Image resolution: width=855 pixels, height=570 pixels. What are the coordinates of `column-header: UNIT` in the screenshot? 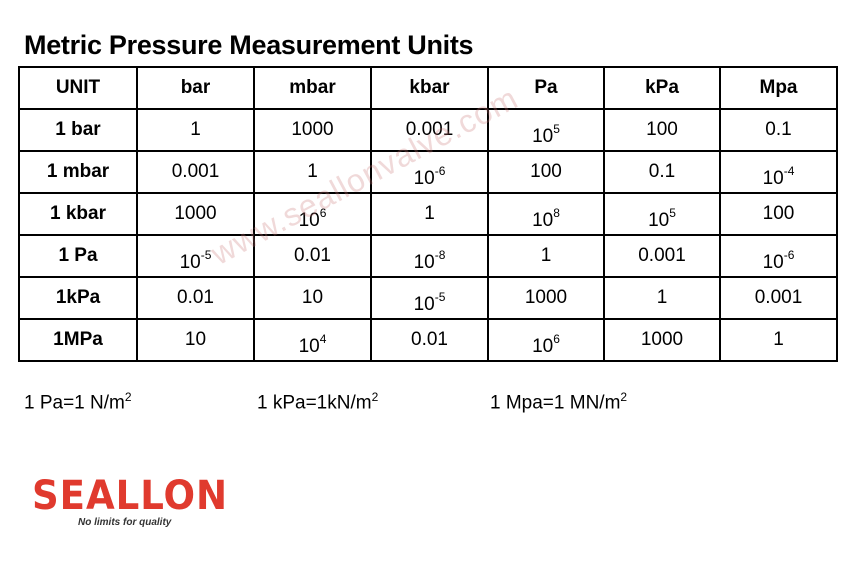 It's located at (78, 88).